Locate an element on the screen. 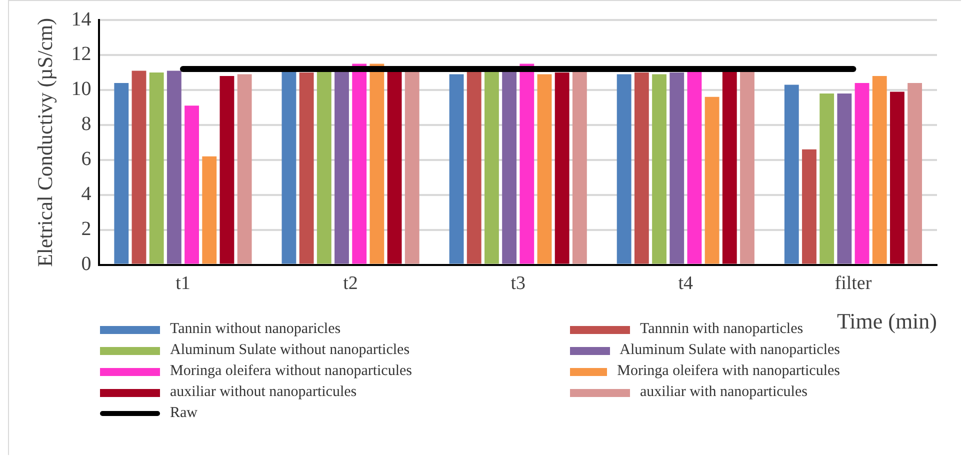 The height and width of the screenshot is (456, 962). legend-label: Aluminum Sulate with nanoparticles is located at coordinates (730, 350).